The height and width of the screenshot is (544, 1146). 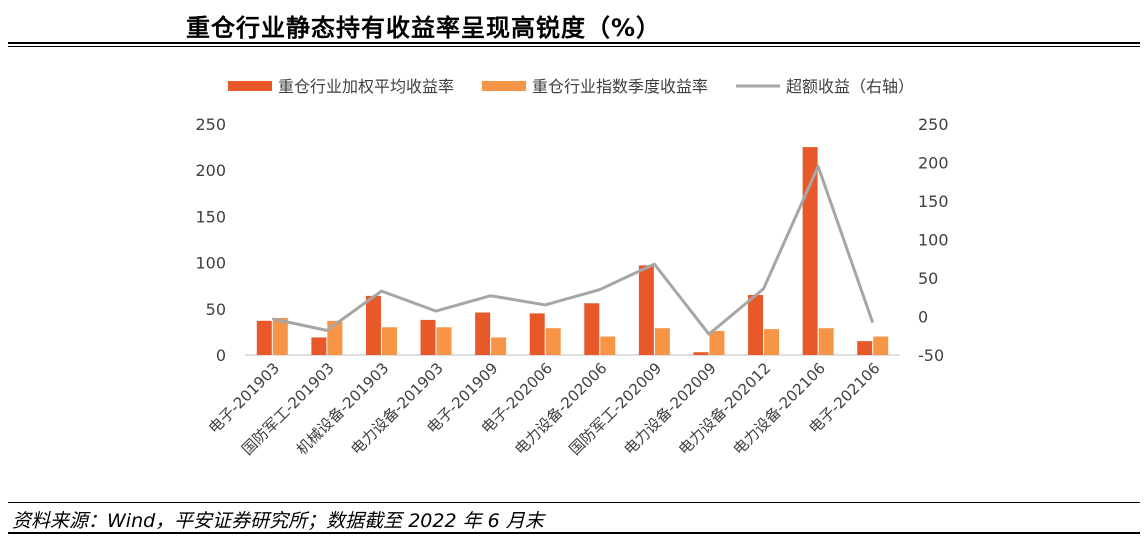 What do you see at coordinates (778, 408) in the screenshot?
I see `x-tick-label: 电力设备-202106` at bounding box center [778, 408].